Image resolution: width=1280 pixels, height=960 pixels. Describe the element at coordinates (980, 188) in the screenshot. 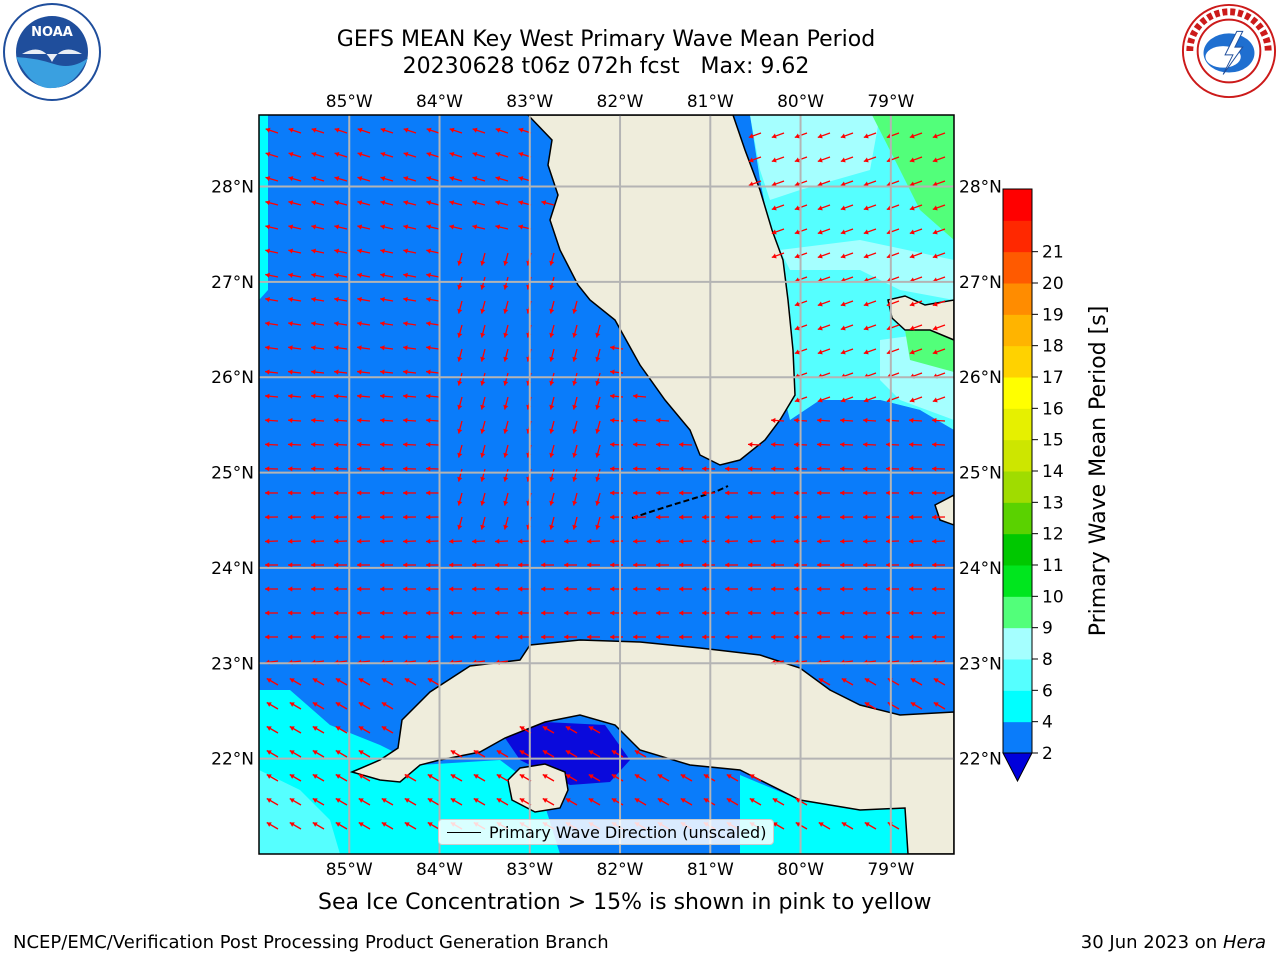

I see `lat-tick-label: 28°N` at that location.